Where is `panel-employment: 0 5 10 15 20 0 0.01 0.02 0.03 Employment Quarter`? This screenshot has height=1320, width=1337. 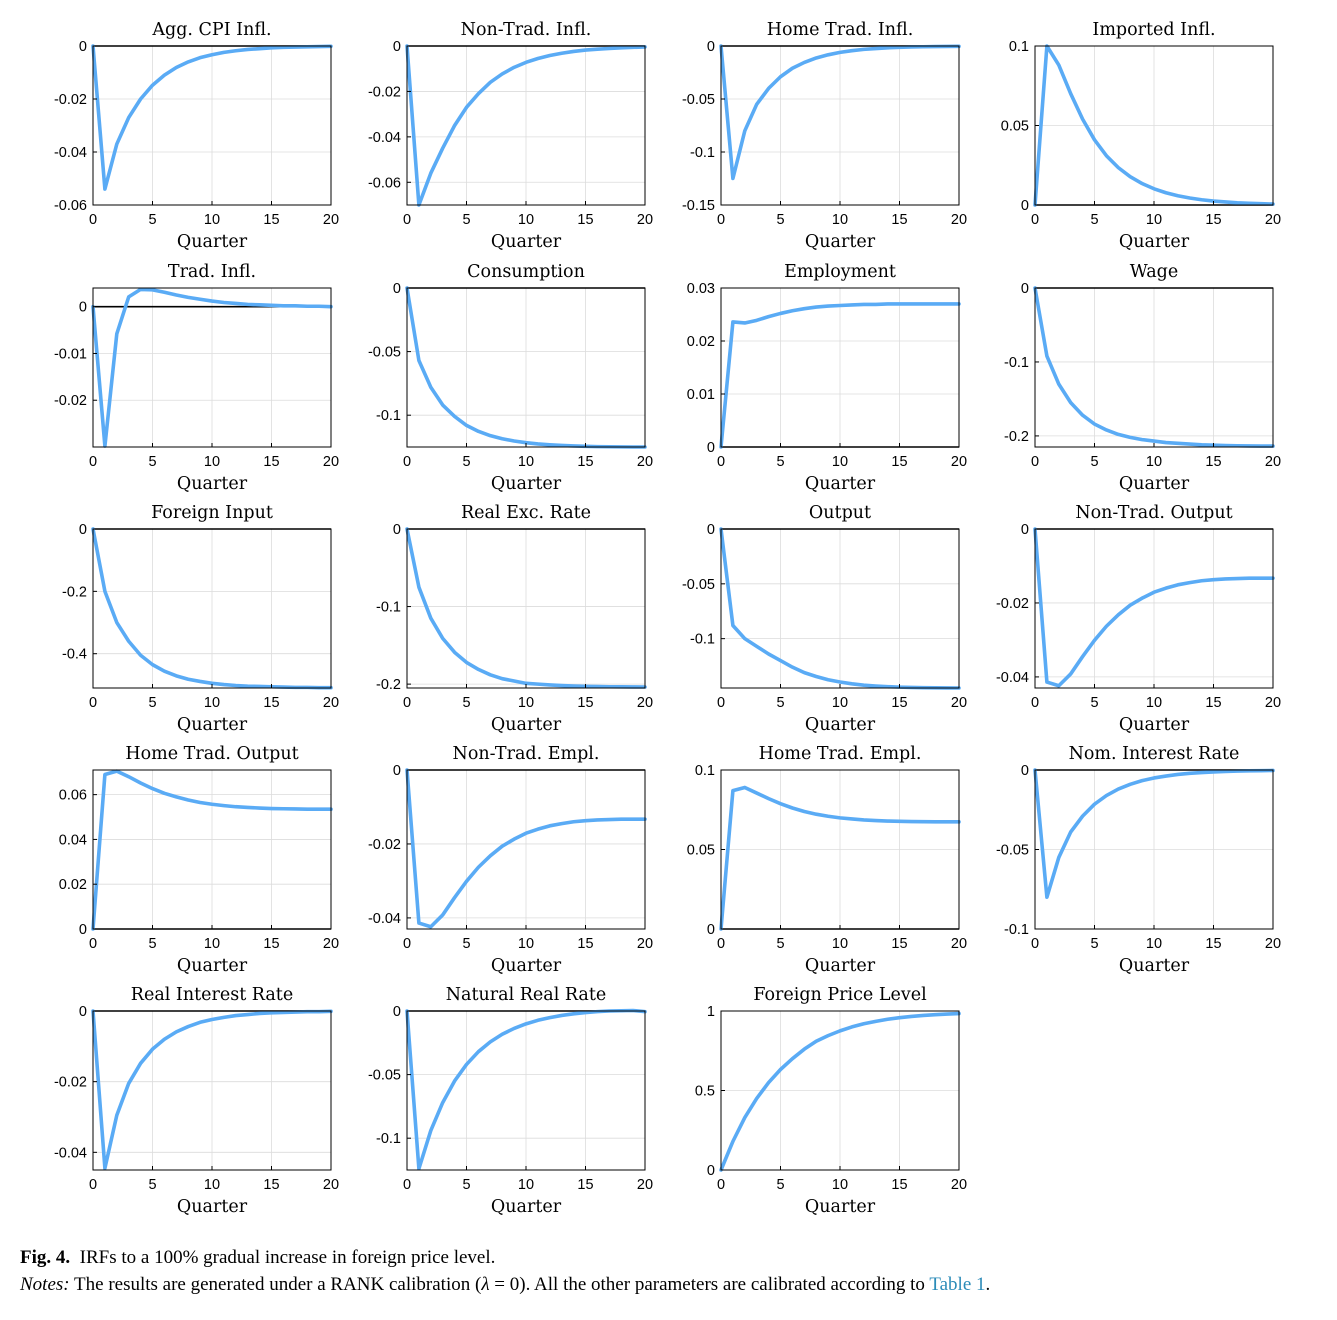 panel-employment: 0 5 10 15 20 0 0.01 0.02 0.03 Employment Quarter is located at coordinates (827, 378).